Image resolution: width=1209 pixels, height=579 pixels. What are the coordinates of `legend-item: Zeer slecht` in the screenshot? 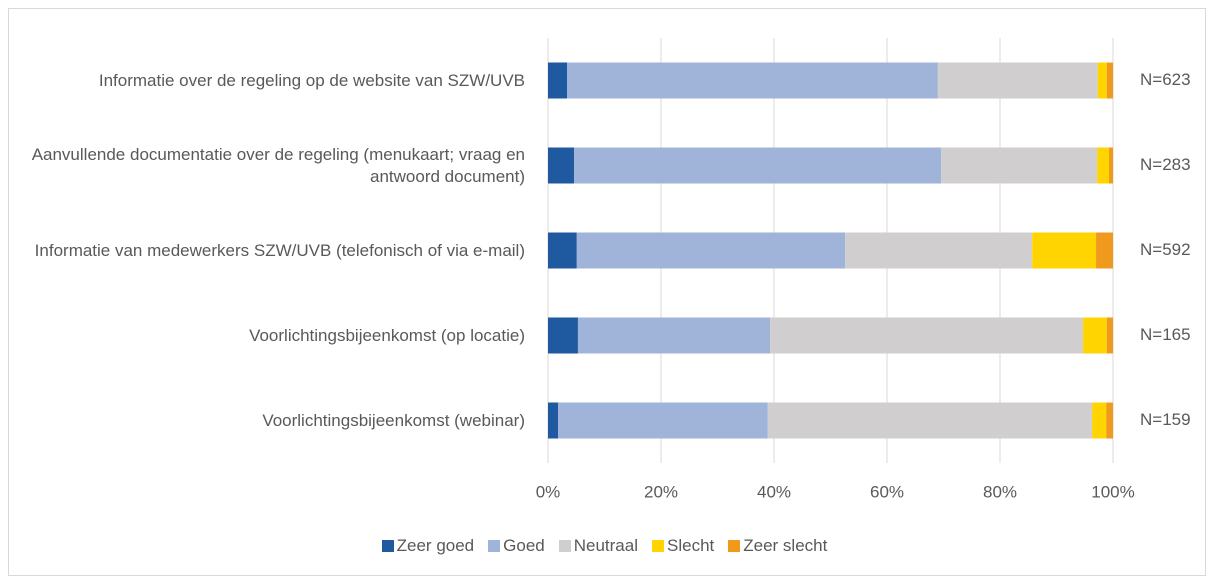 It's located at (777, 546).